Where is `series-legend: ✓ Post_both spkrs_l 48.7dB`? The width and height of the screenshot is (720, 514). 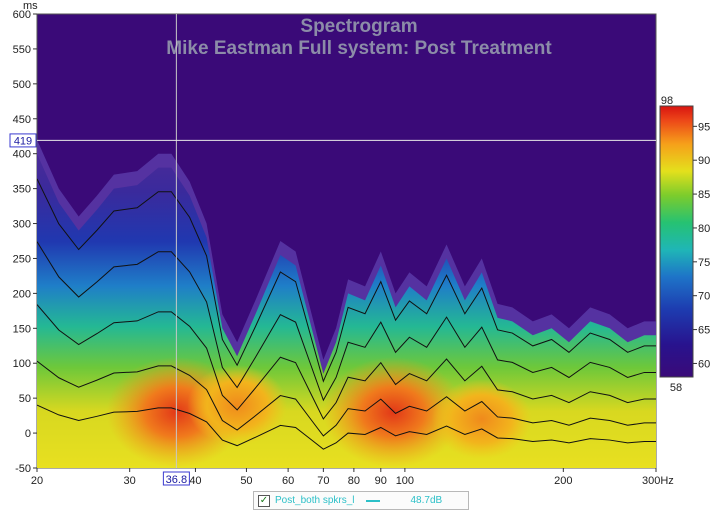
series-legend: ✓ Post_both spkrs_l 48.7dB is located at coordinates (361, 500).